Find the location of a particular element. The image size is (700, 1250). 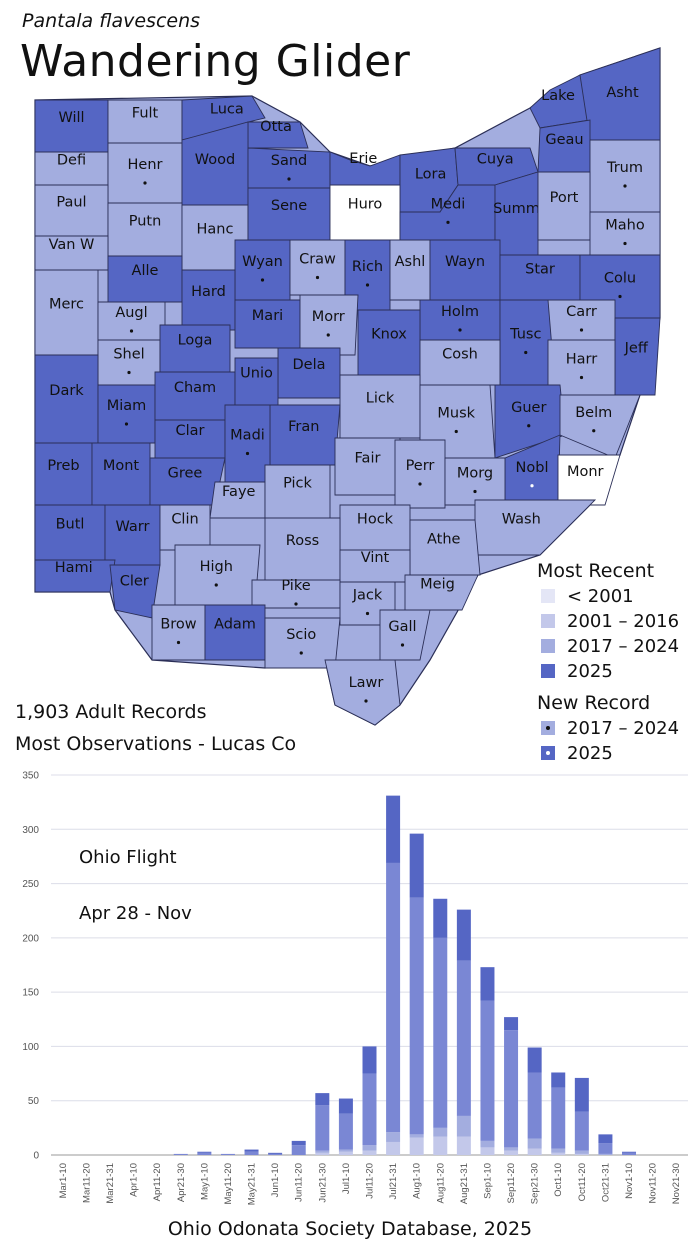

county-label: Miam is located at coordinates (127, 406).